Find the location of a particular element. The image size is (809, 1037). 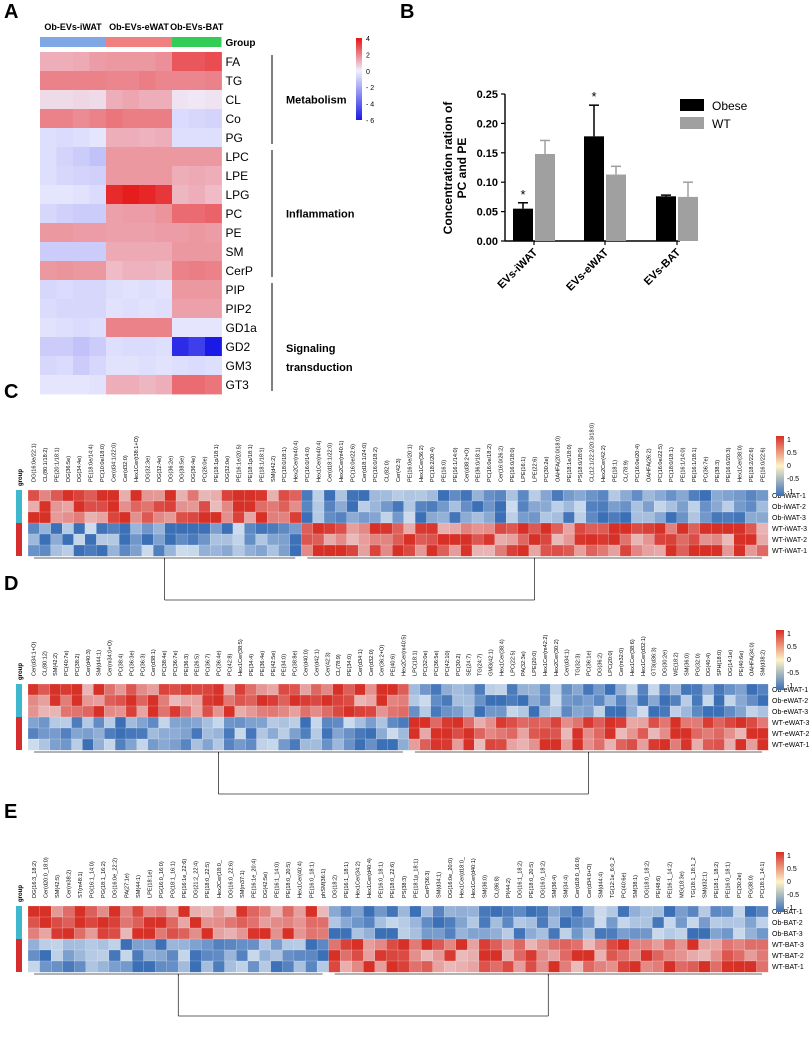

lipid-label: LPE(20:0) is located at coordinates (535, 663).